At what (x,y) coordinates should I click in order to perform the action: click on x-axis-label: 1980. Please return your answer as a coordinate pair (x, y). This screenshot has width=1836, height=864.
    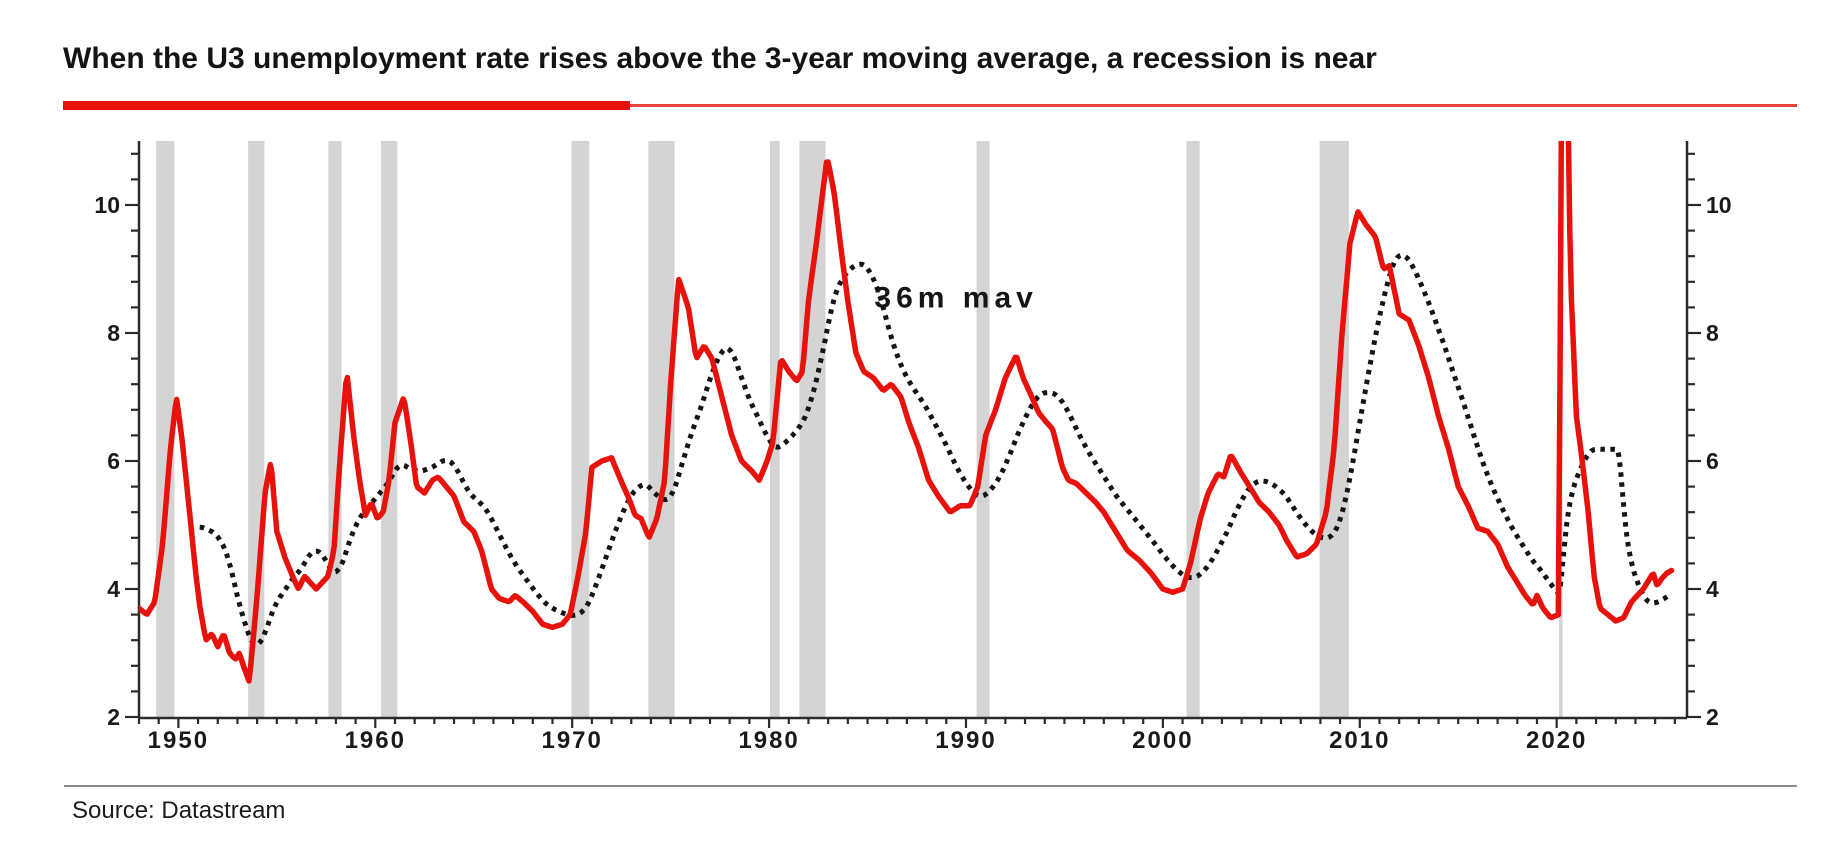
    Looking at the image, I should click on (768, 740).